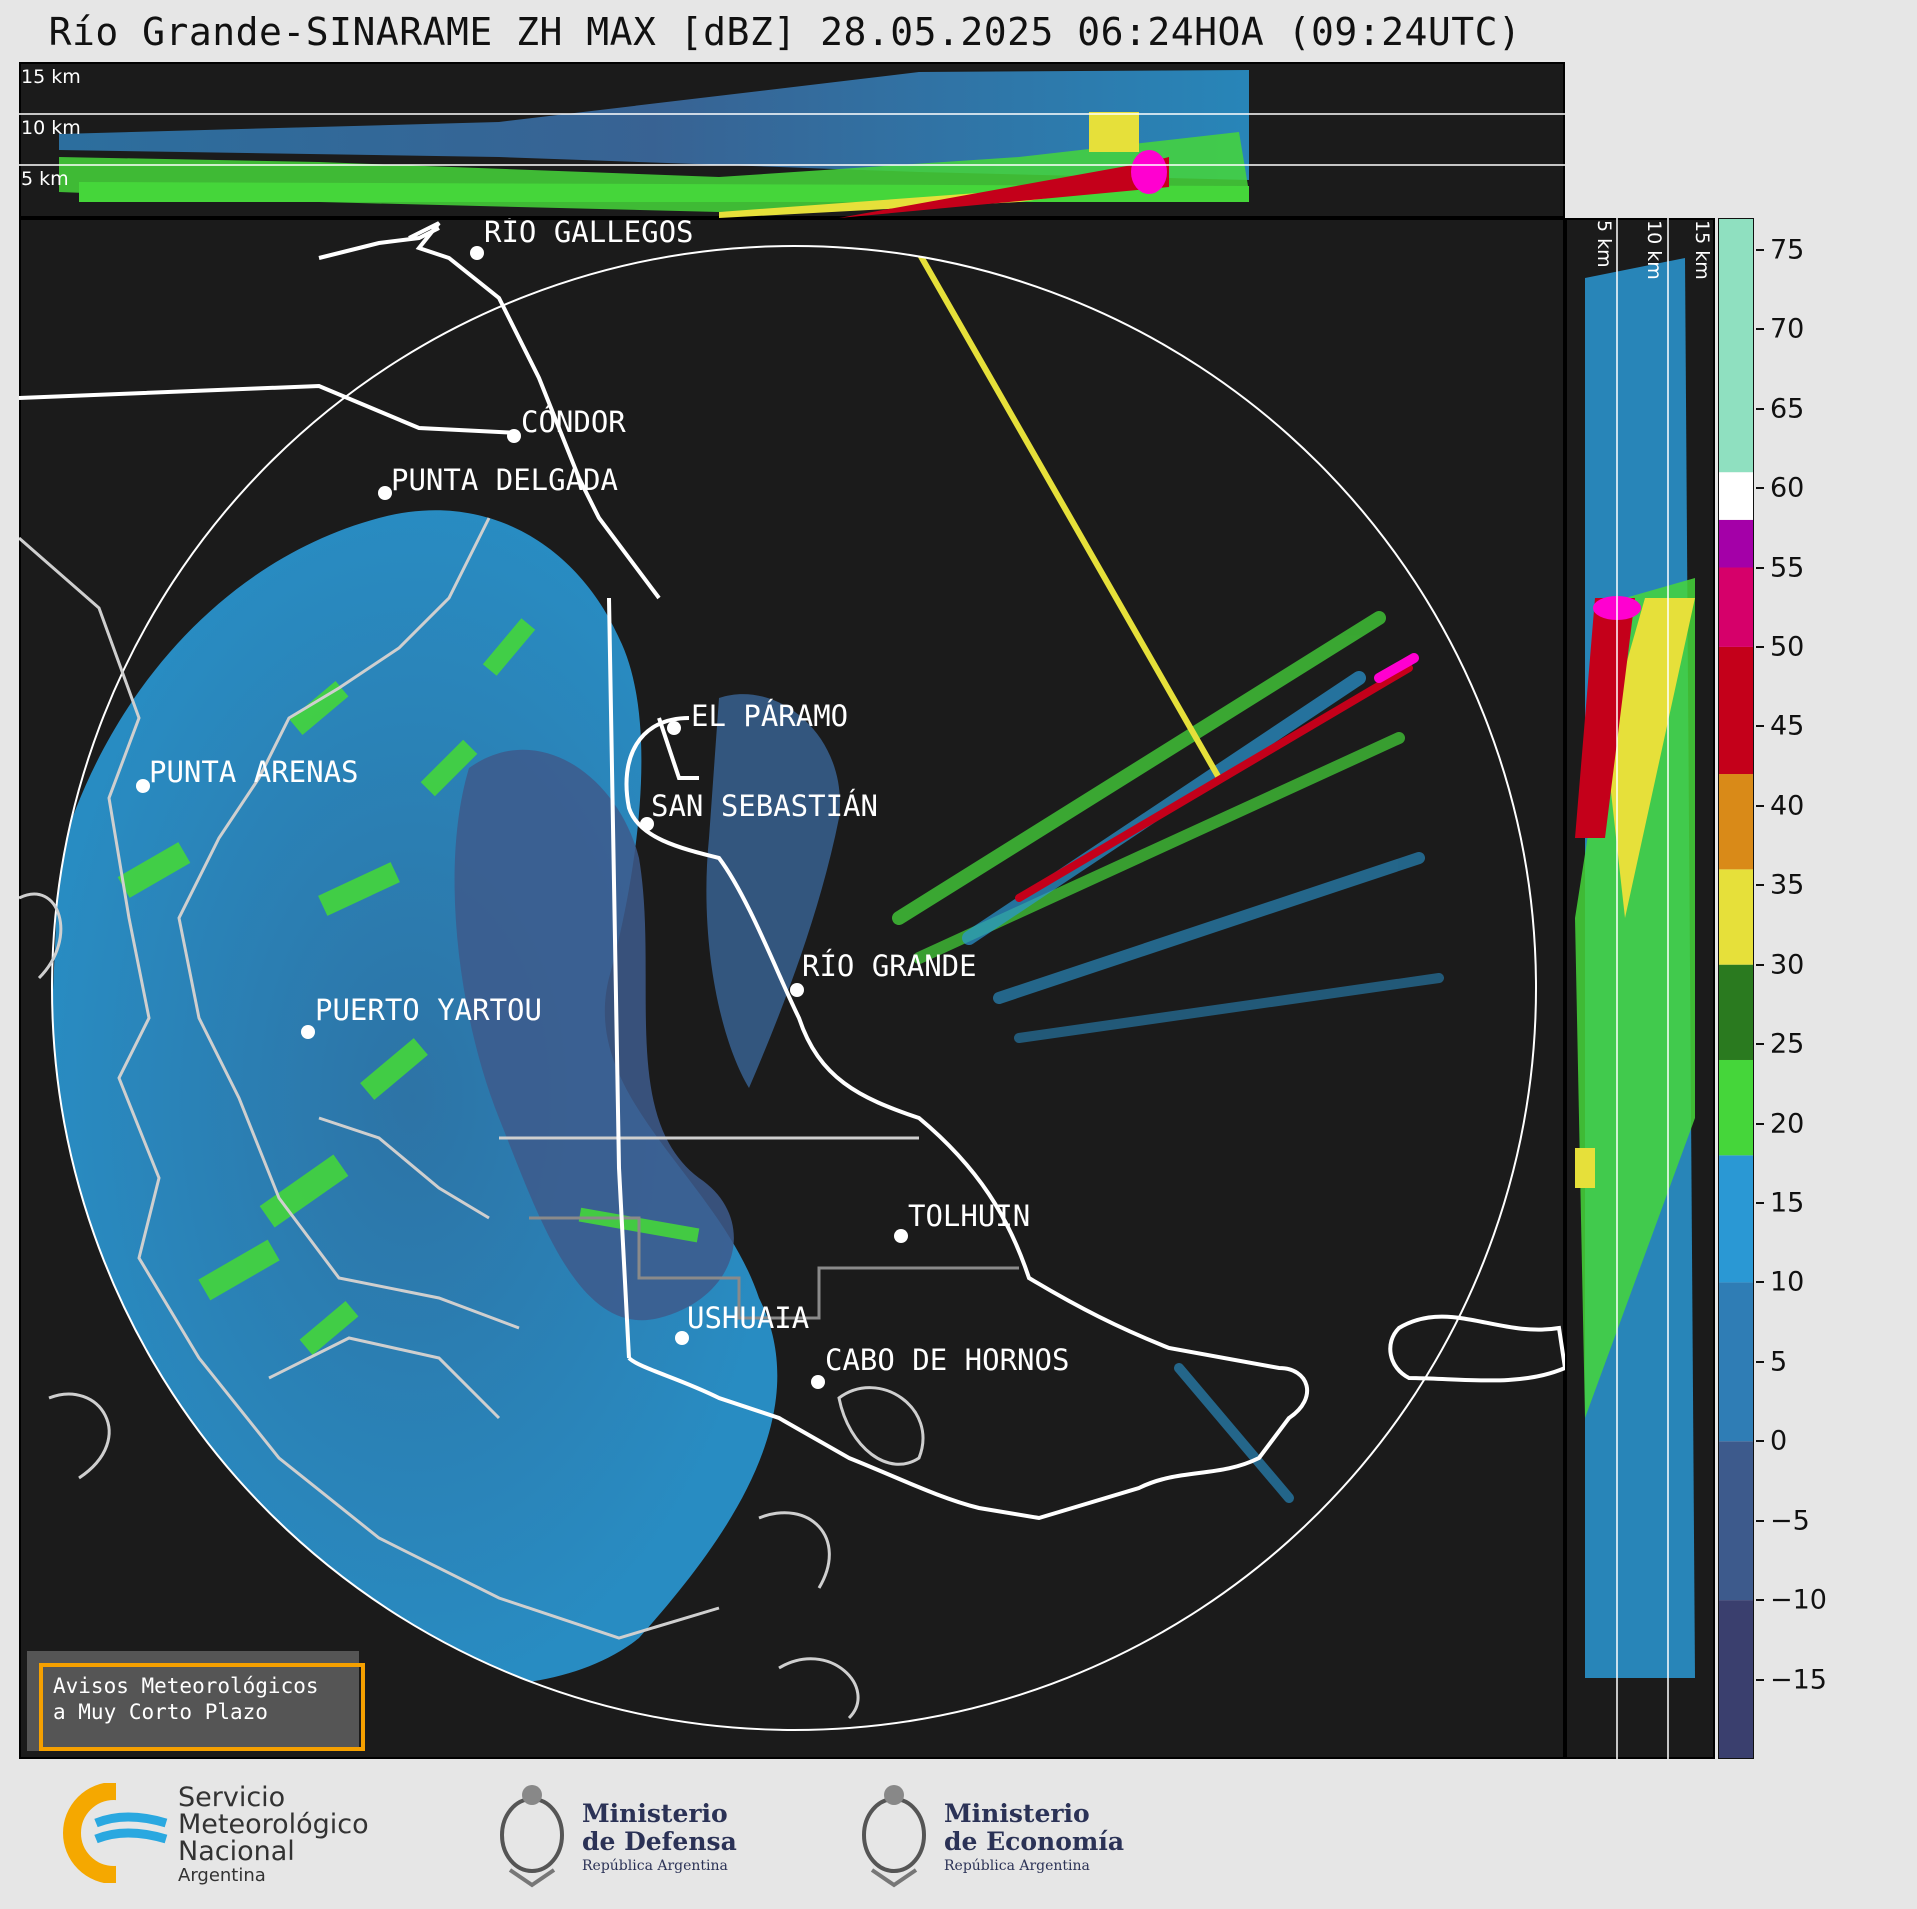  Describe the element at coordinates (1787, 1203) in the screenshot. I see `colorbar-tick-label: 15` at that location.